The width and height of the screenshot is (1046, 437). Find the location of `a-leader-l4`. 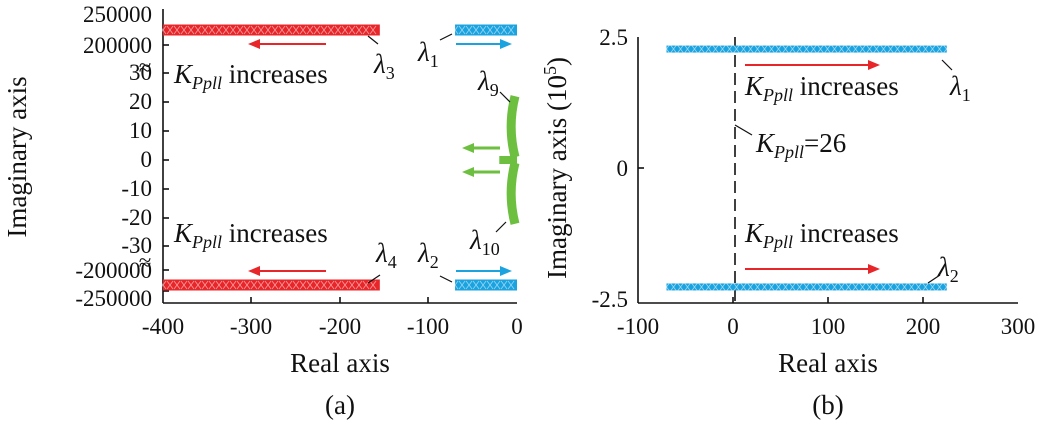

a-leader-l4 is located at coordinates (374, 279).